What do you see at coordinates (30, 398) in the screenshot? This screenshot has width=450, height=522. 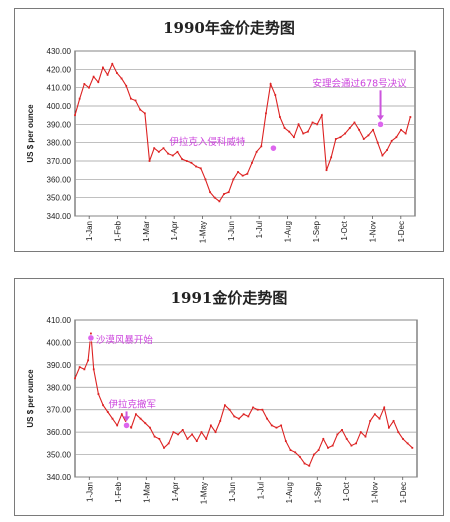 I see `y-axis-title: US $ per ounce` at bounding box center [30, 398].